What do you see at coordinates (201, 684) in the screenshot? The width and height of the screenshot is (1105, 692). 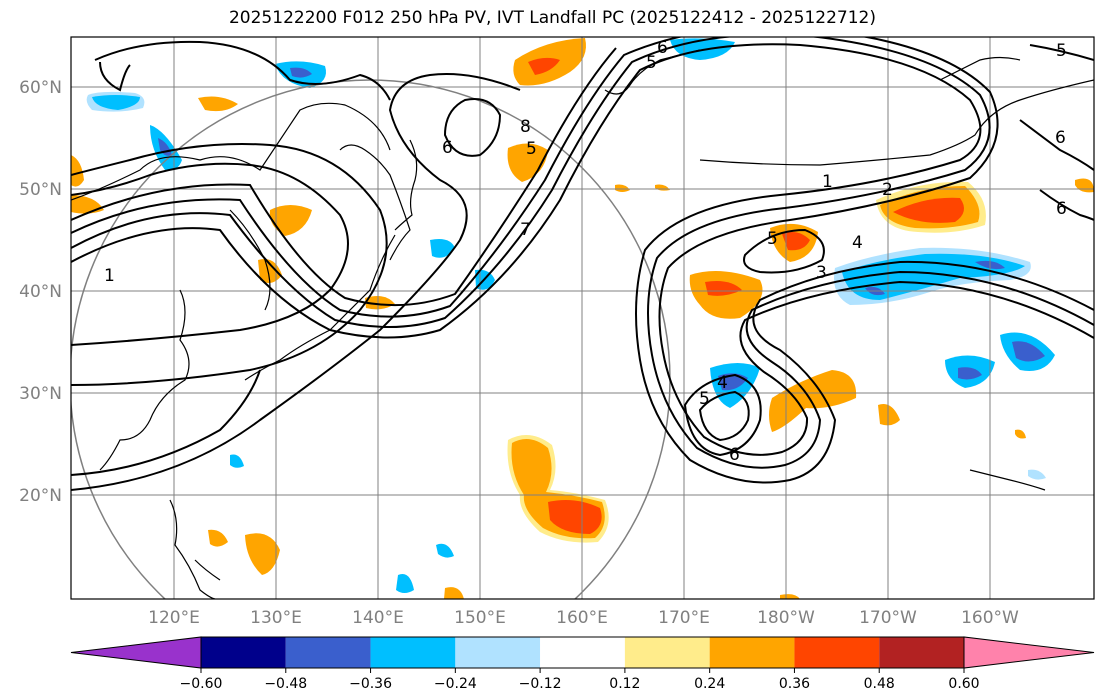 I see `colorbar-tick-label: −0.60` at bounding box center [201, 684].